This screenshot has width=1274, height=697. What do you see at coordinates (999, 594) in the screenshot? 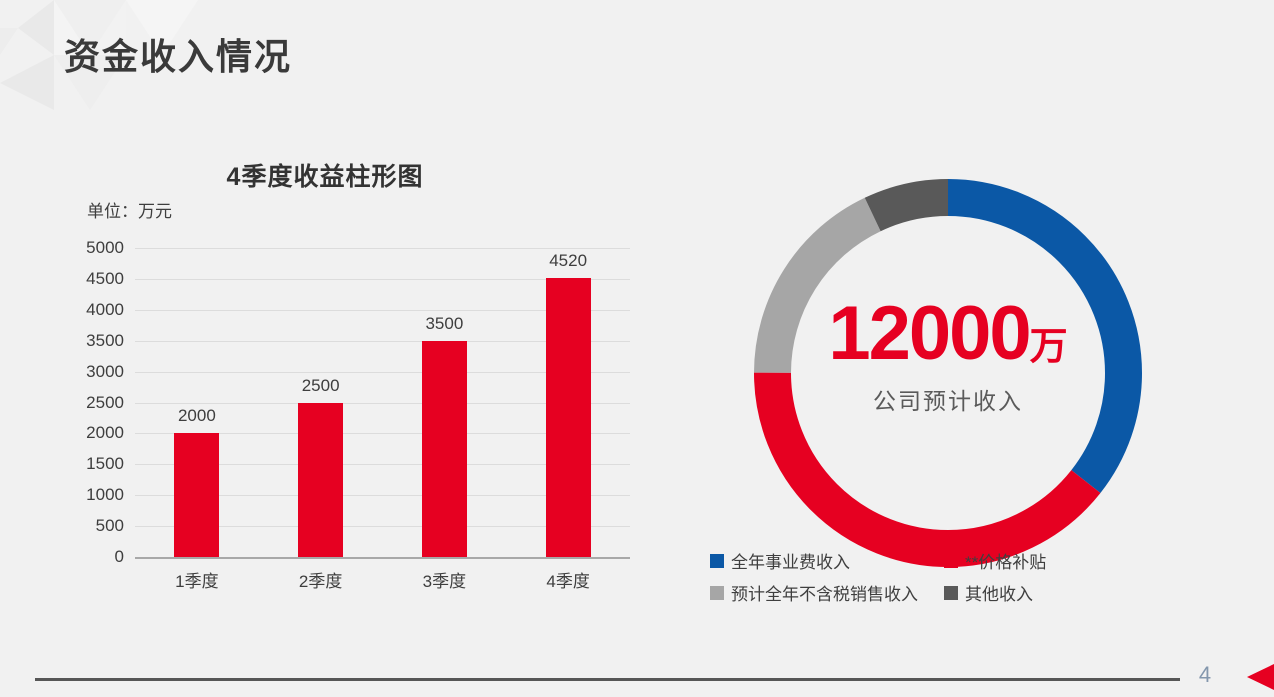
I see `legend-label: 其他收入` at bounding box center [999, 594].